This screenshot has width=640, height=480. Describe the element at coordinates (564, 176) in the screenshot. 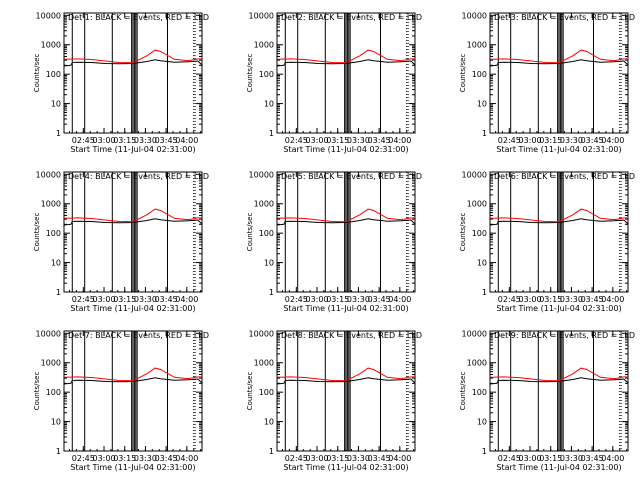

I see `panel-title: Det 6: BLACK = Events, RED = LLD` at that location.